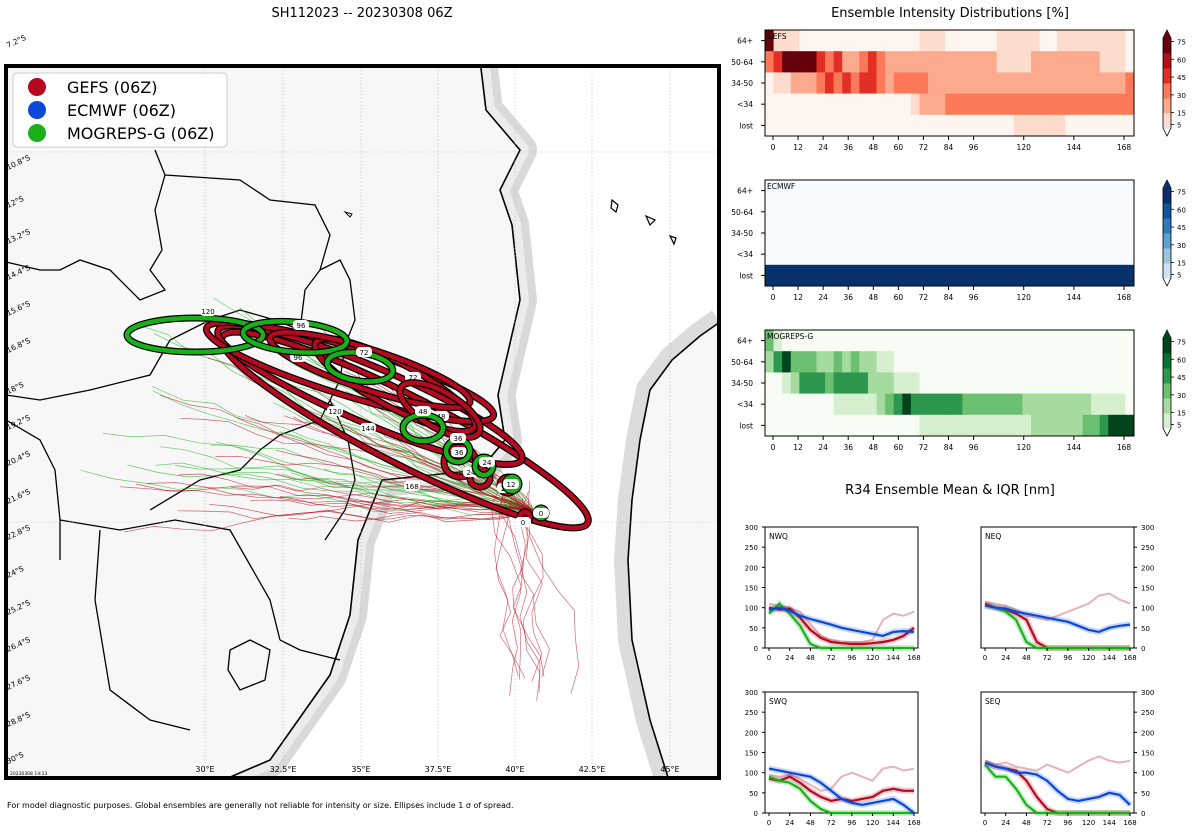  What do you see at coordinates (37, 87) in the screenshot?
I see `legend-marker-icon` at bounding box center [37, 87].